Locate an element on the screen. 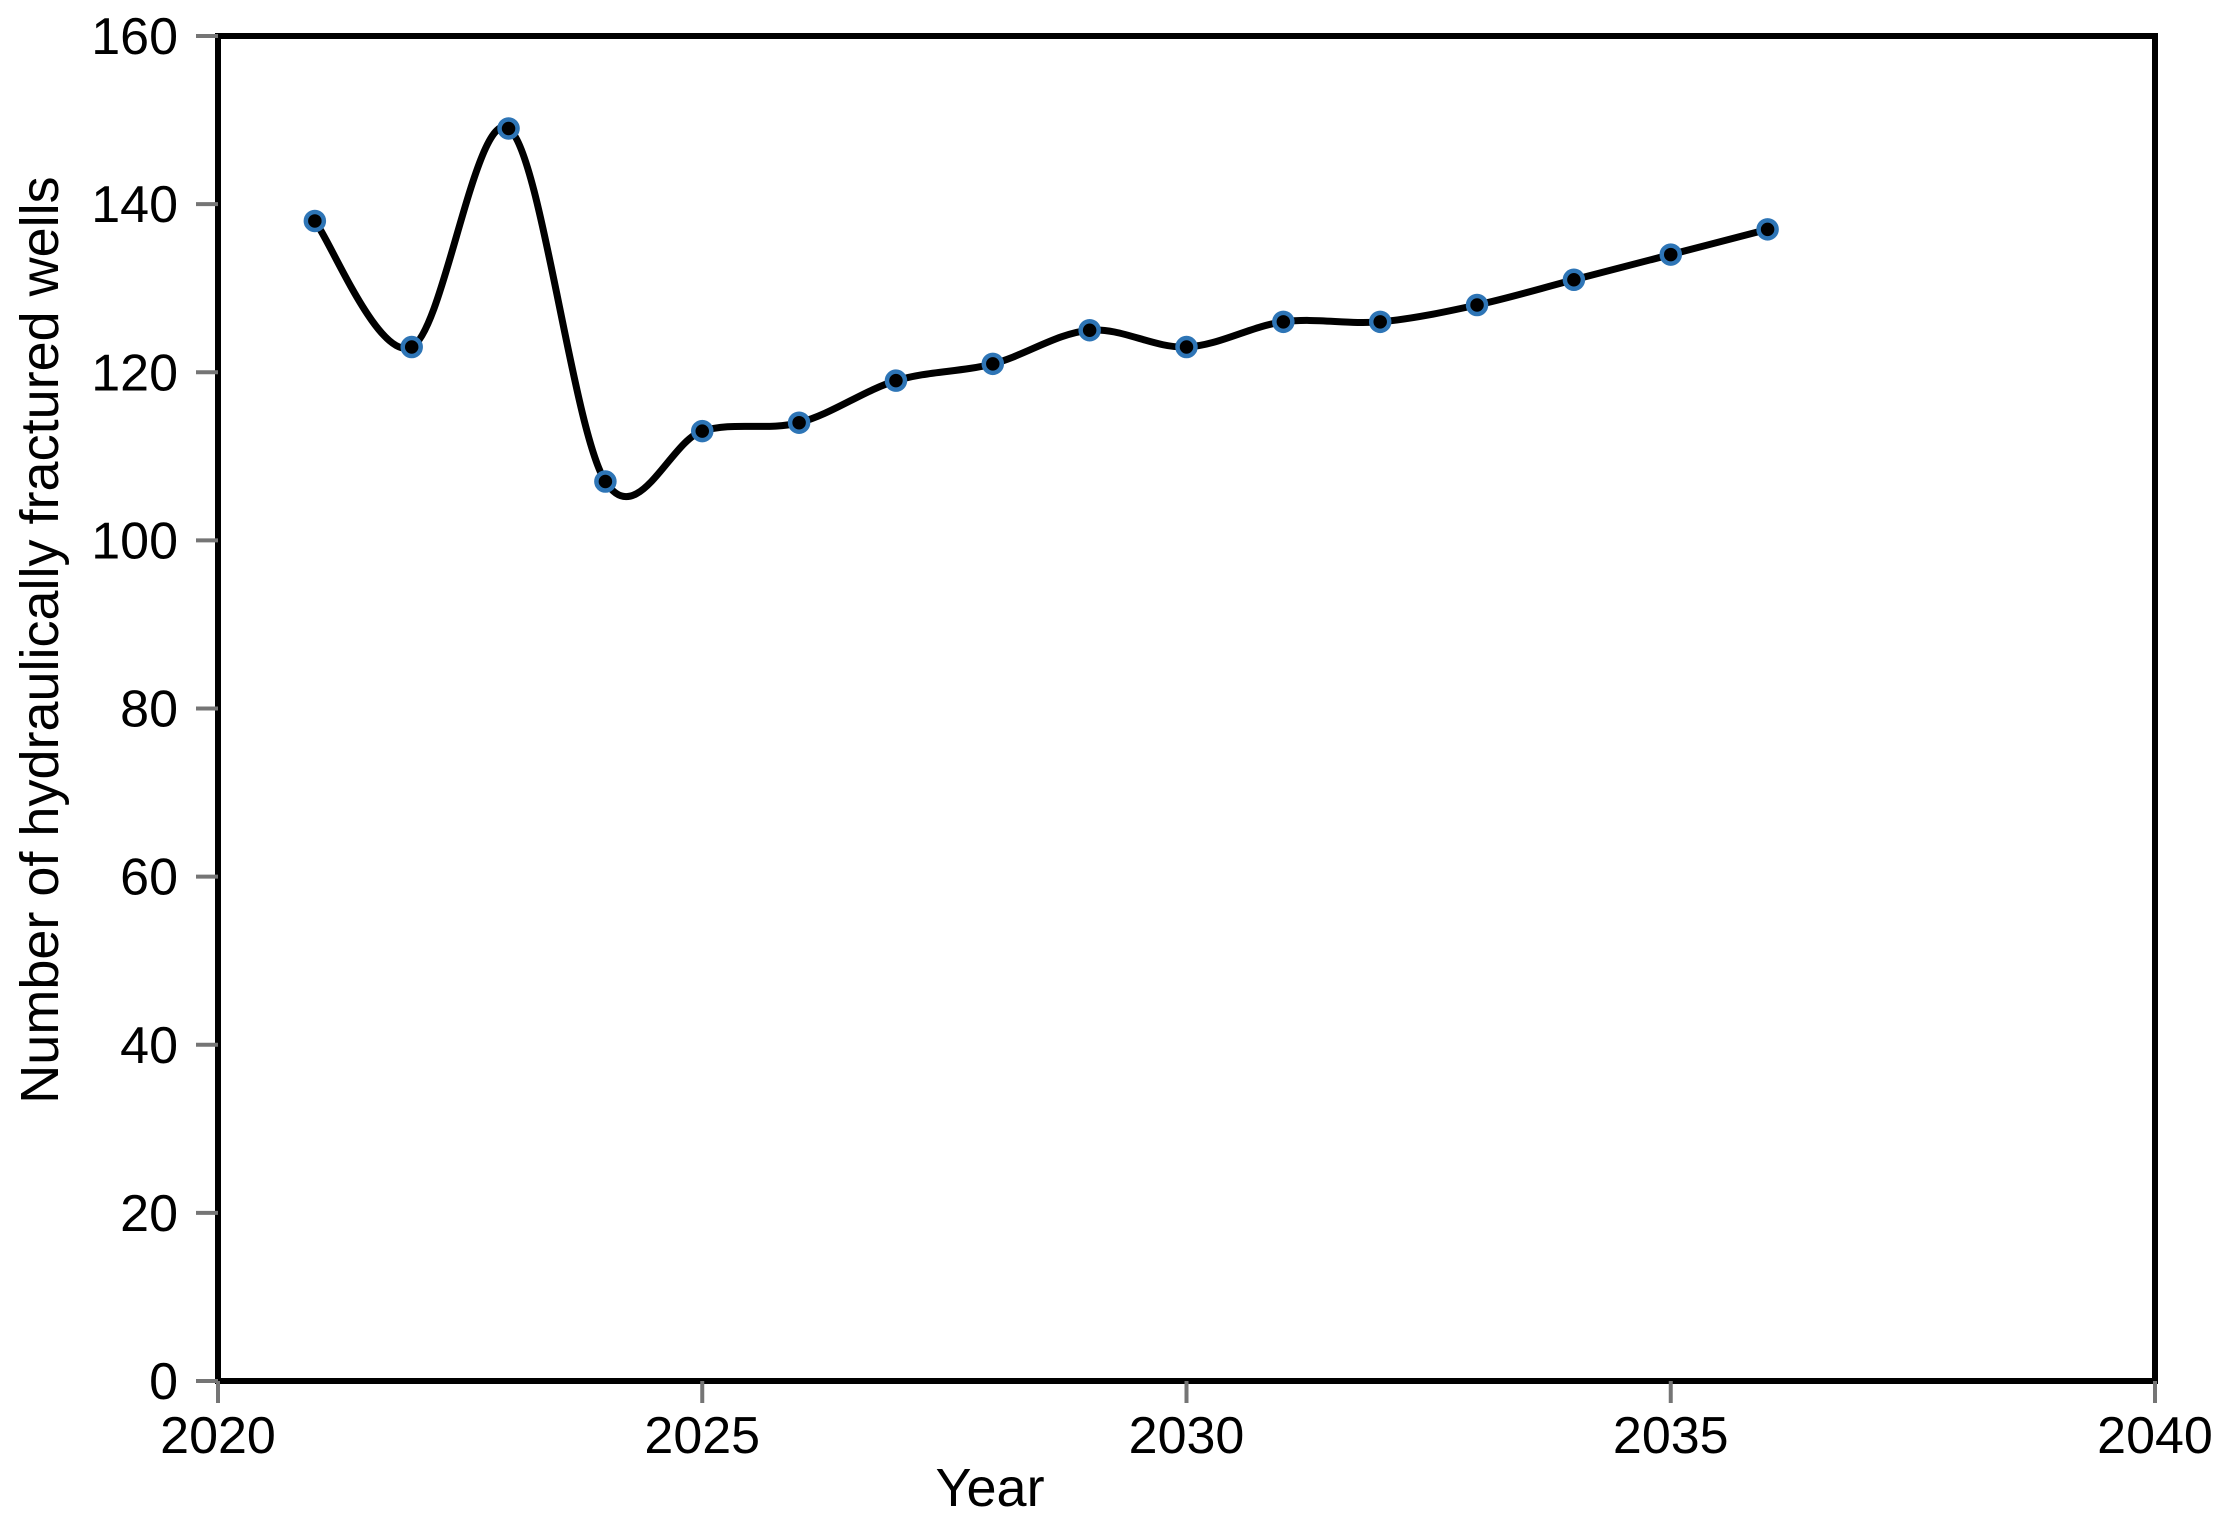 The height and width of the screenshot is (1521, 2224). y-tick-label: 160 is located at coordinates (134, 37).